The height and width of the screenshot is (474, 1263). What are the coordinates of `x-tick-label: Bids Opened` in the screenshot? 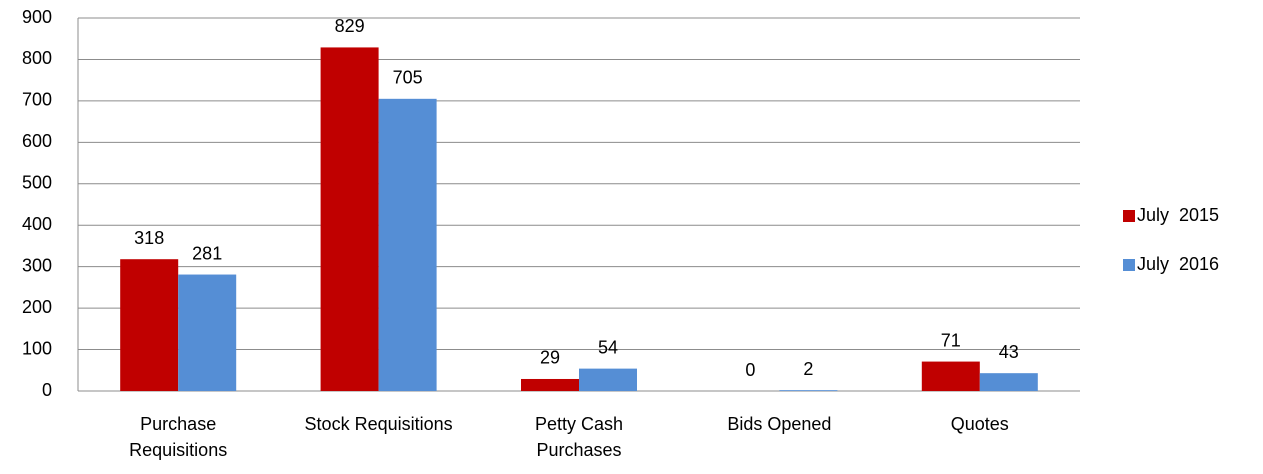 It's located at (779, 424).